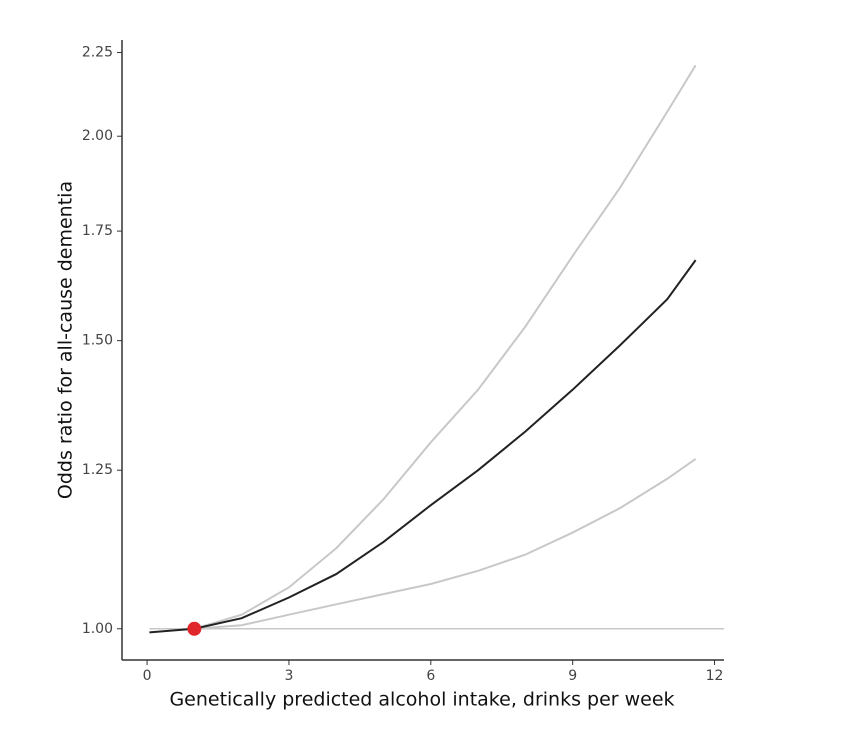 The image size is (854, 730). What do you see at coordinates (97, 341) in the screenshot?
I see `y-tick-label: 1.50` at bounding box center [97, 341].